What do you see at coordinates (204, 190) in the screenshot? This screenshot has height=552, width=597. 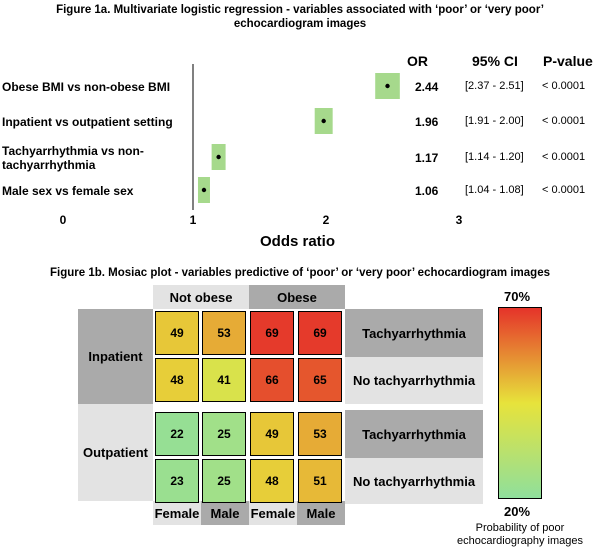 I see `or-point-male-sex` at bounding box center [204, 190].